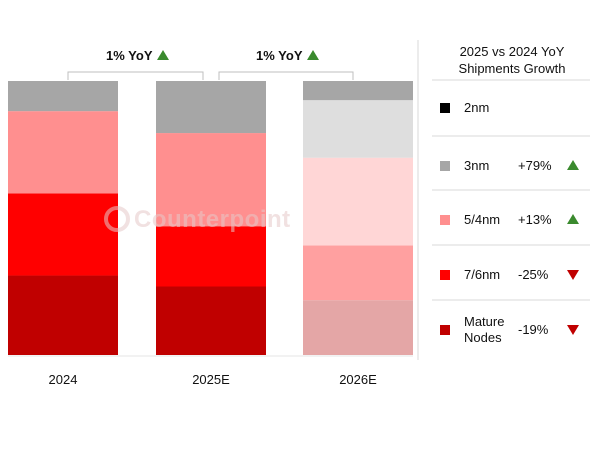 This screenshot has height=450, width=600. Describe the element at coordinates (63, 379) in the screenshot. I see `x-tick-label-2024: 2024` at that location.